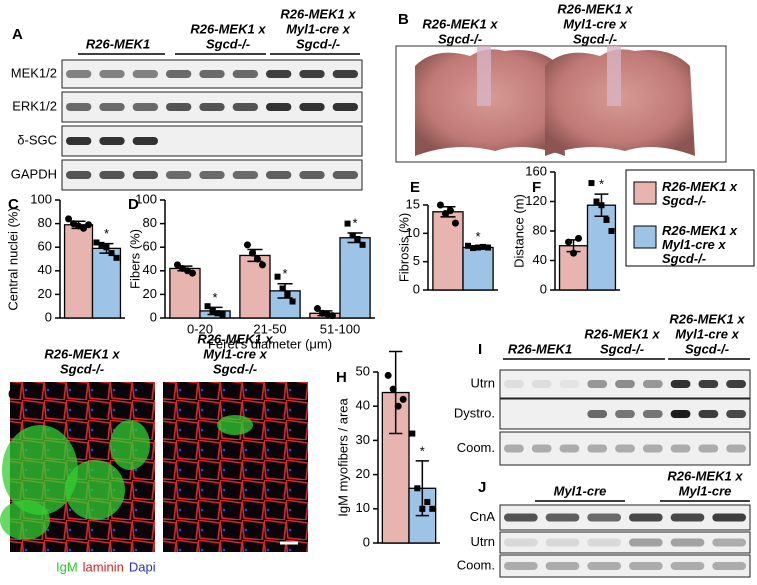 The image size is (757, 585). What do you see at coordinates (614, 76) in the screenshot?
I see `photo-tail` at bounding box center [614, 76].